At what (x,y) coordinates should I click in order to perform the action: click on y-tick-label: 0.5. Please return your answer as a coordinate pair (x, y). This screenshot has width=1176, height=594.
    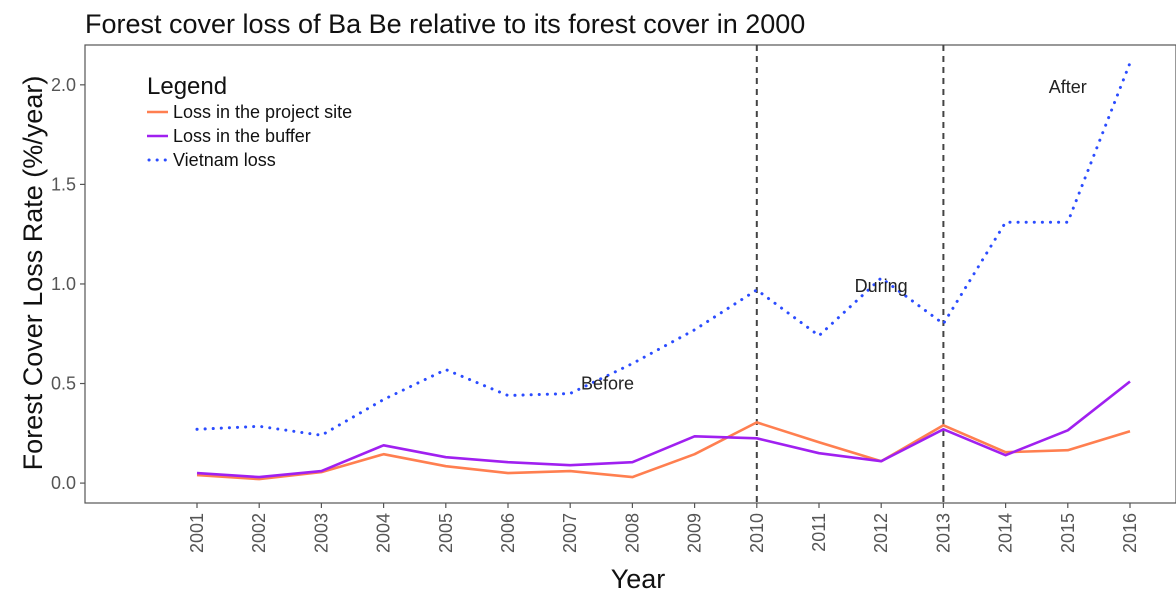
    Looking at the image, I should click on (63, 384).